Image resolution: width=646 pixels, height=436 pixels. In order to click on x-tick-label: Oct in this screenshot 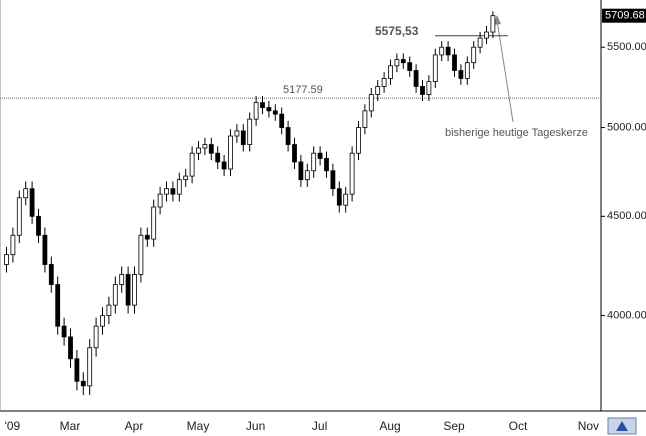, I will do `click(518, 426)`.